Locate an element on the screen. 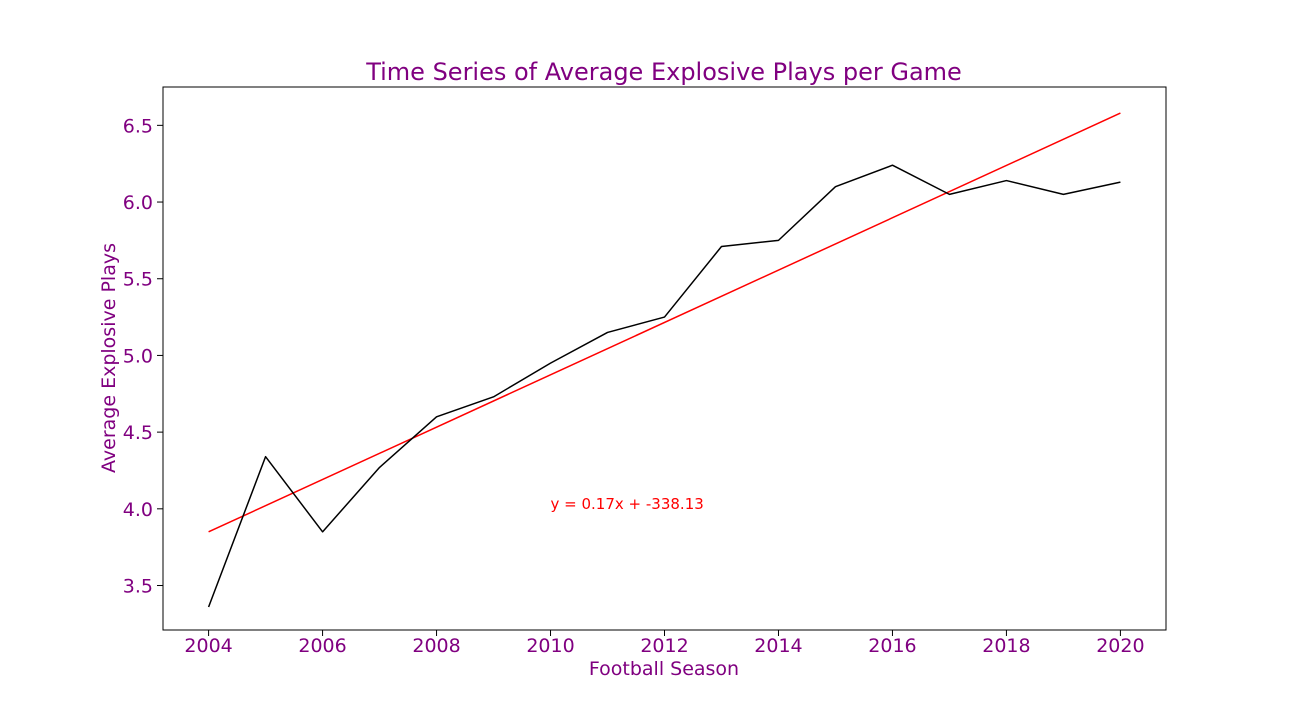 Image resolution: width=1296 pixels, height=720 pixels. x-tick-label: 2020 is located at coordinates (1120, 646).